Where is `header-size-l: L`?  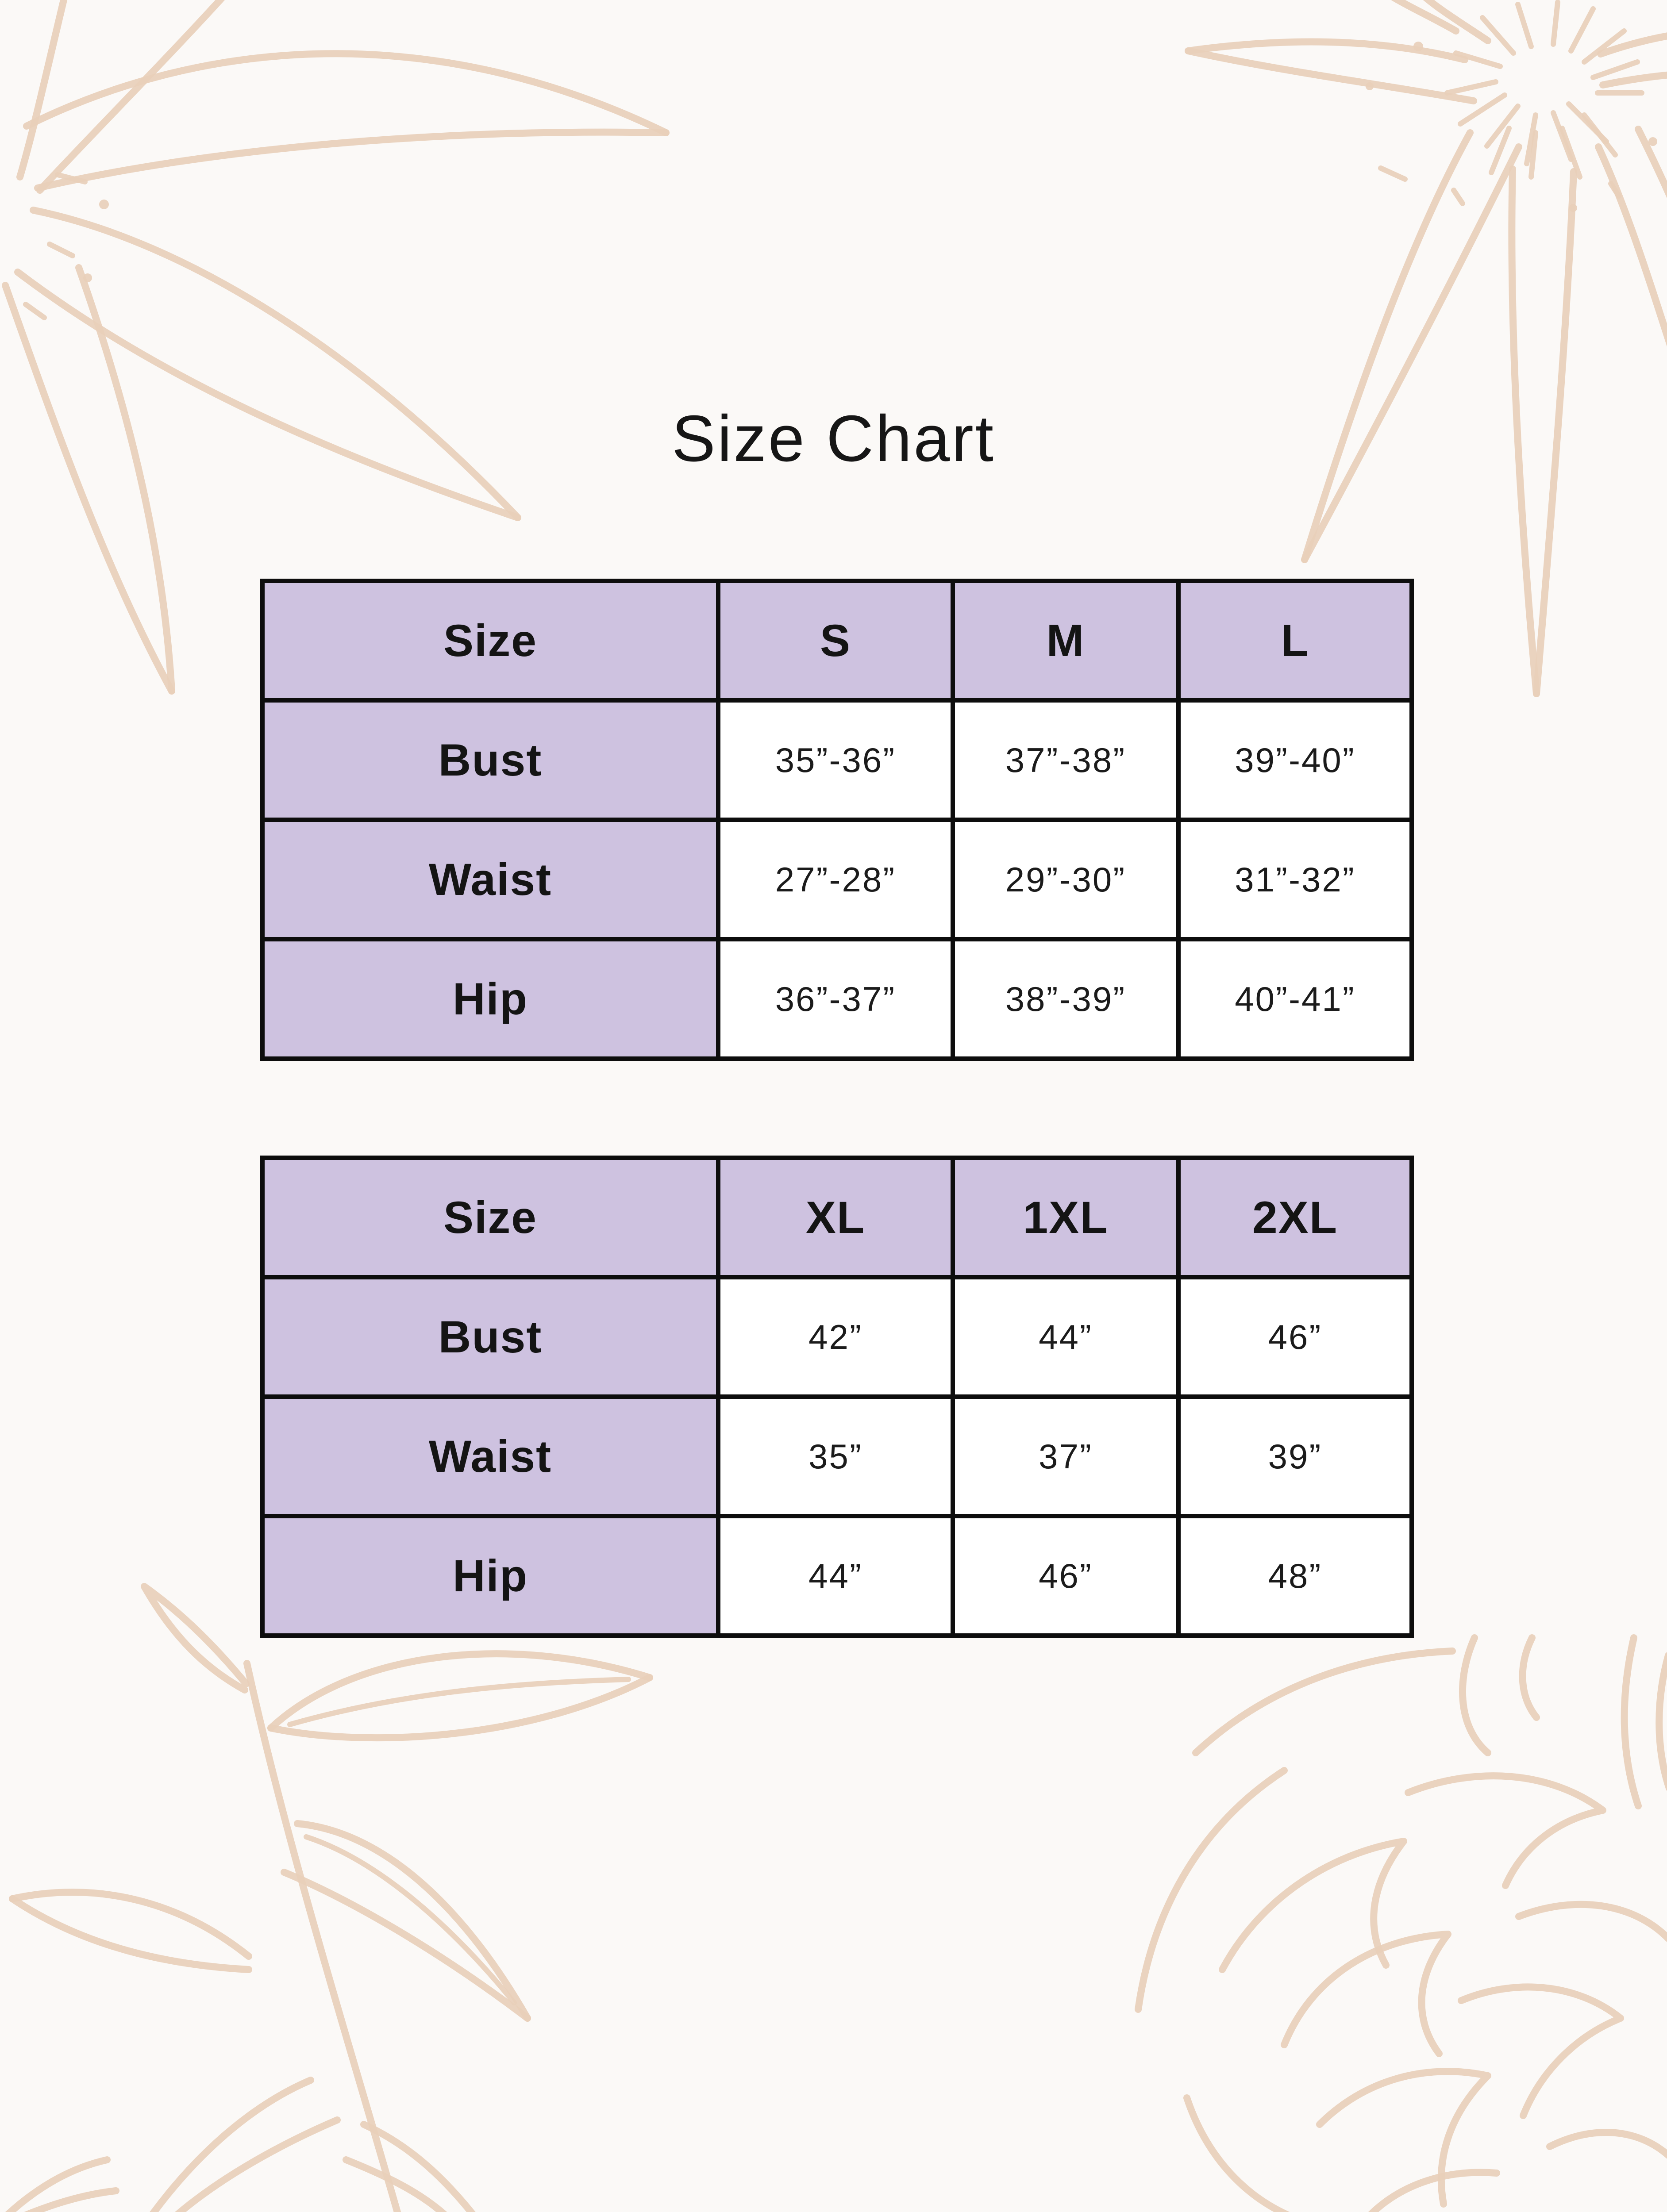 header-size-l: L is located at coordinates (1295, 641).